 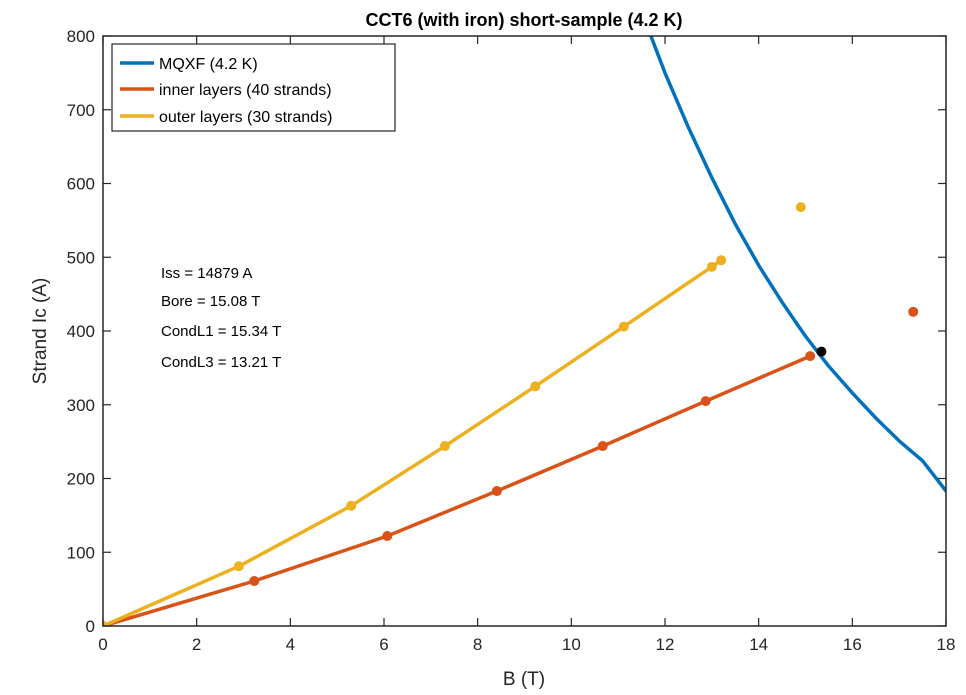 What do you see at coordinates (81, 552) in the screenshot?
I see `y-tick-label-1: 100` at bounding box center [81, 552].